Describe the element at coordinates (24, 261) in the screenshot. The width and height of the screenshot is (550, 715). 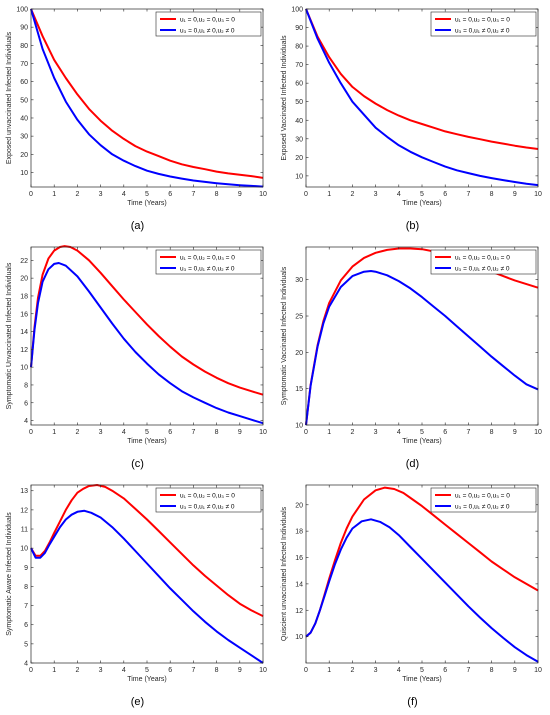
I see `y-tick-label: 22` at that location.